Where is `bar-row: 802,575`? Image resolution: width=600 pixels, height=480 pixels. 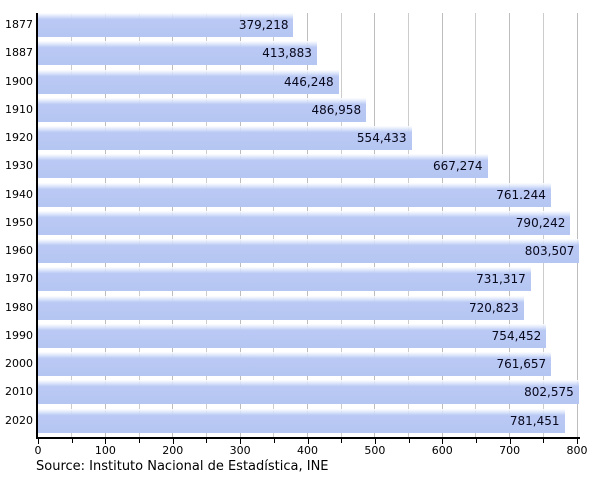 bar-row: 802,575 is located at coordinates (308, 394).